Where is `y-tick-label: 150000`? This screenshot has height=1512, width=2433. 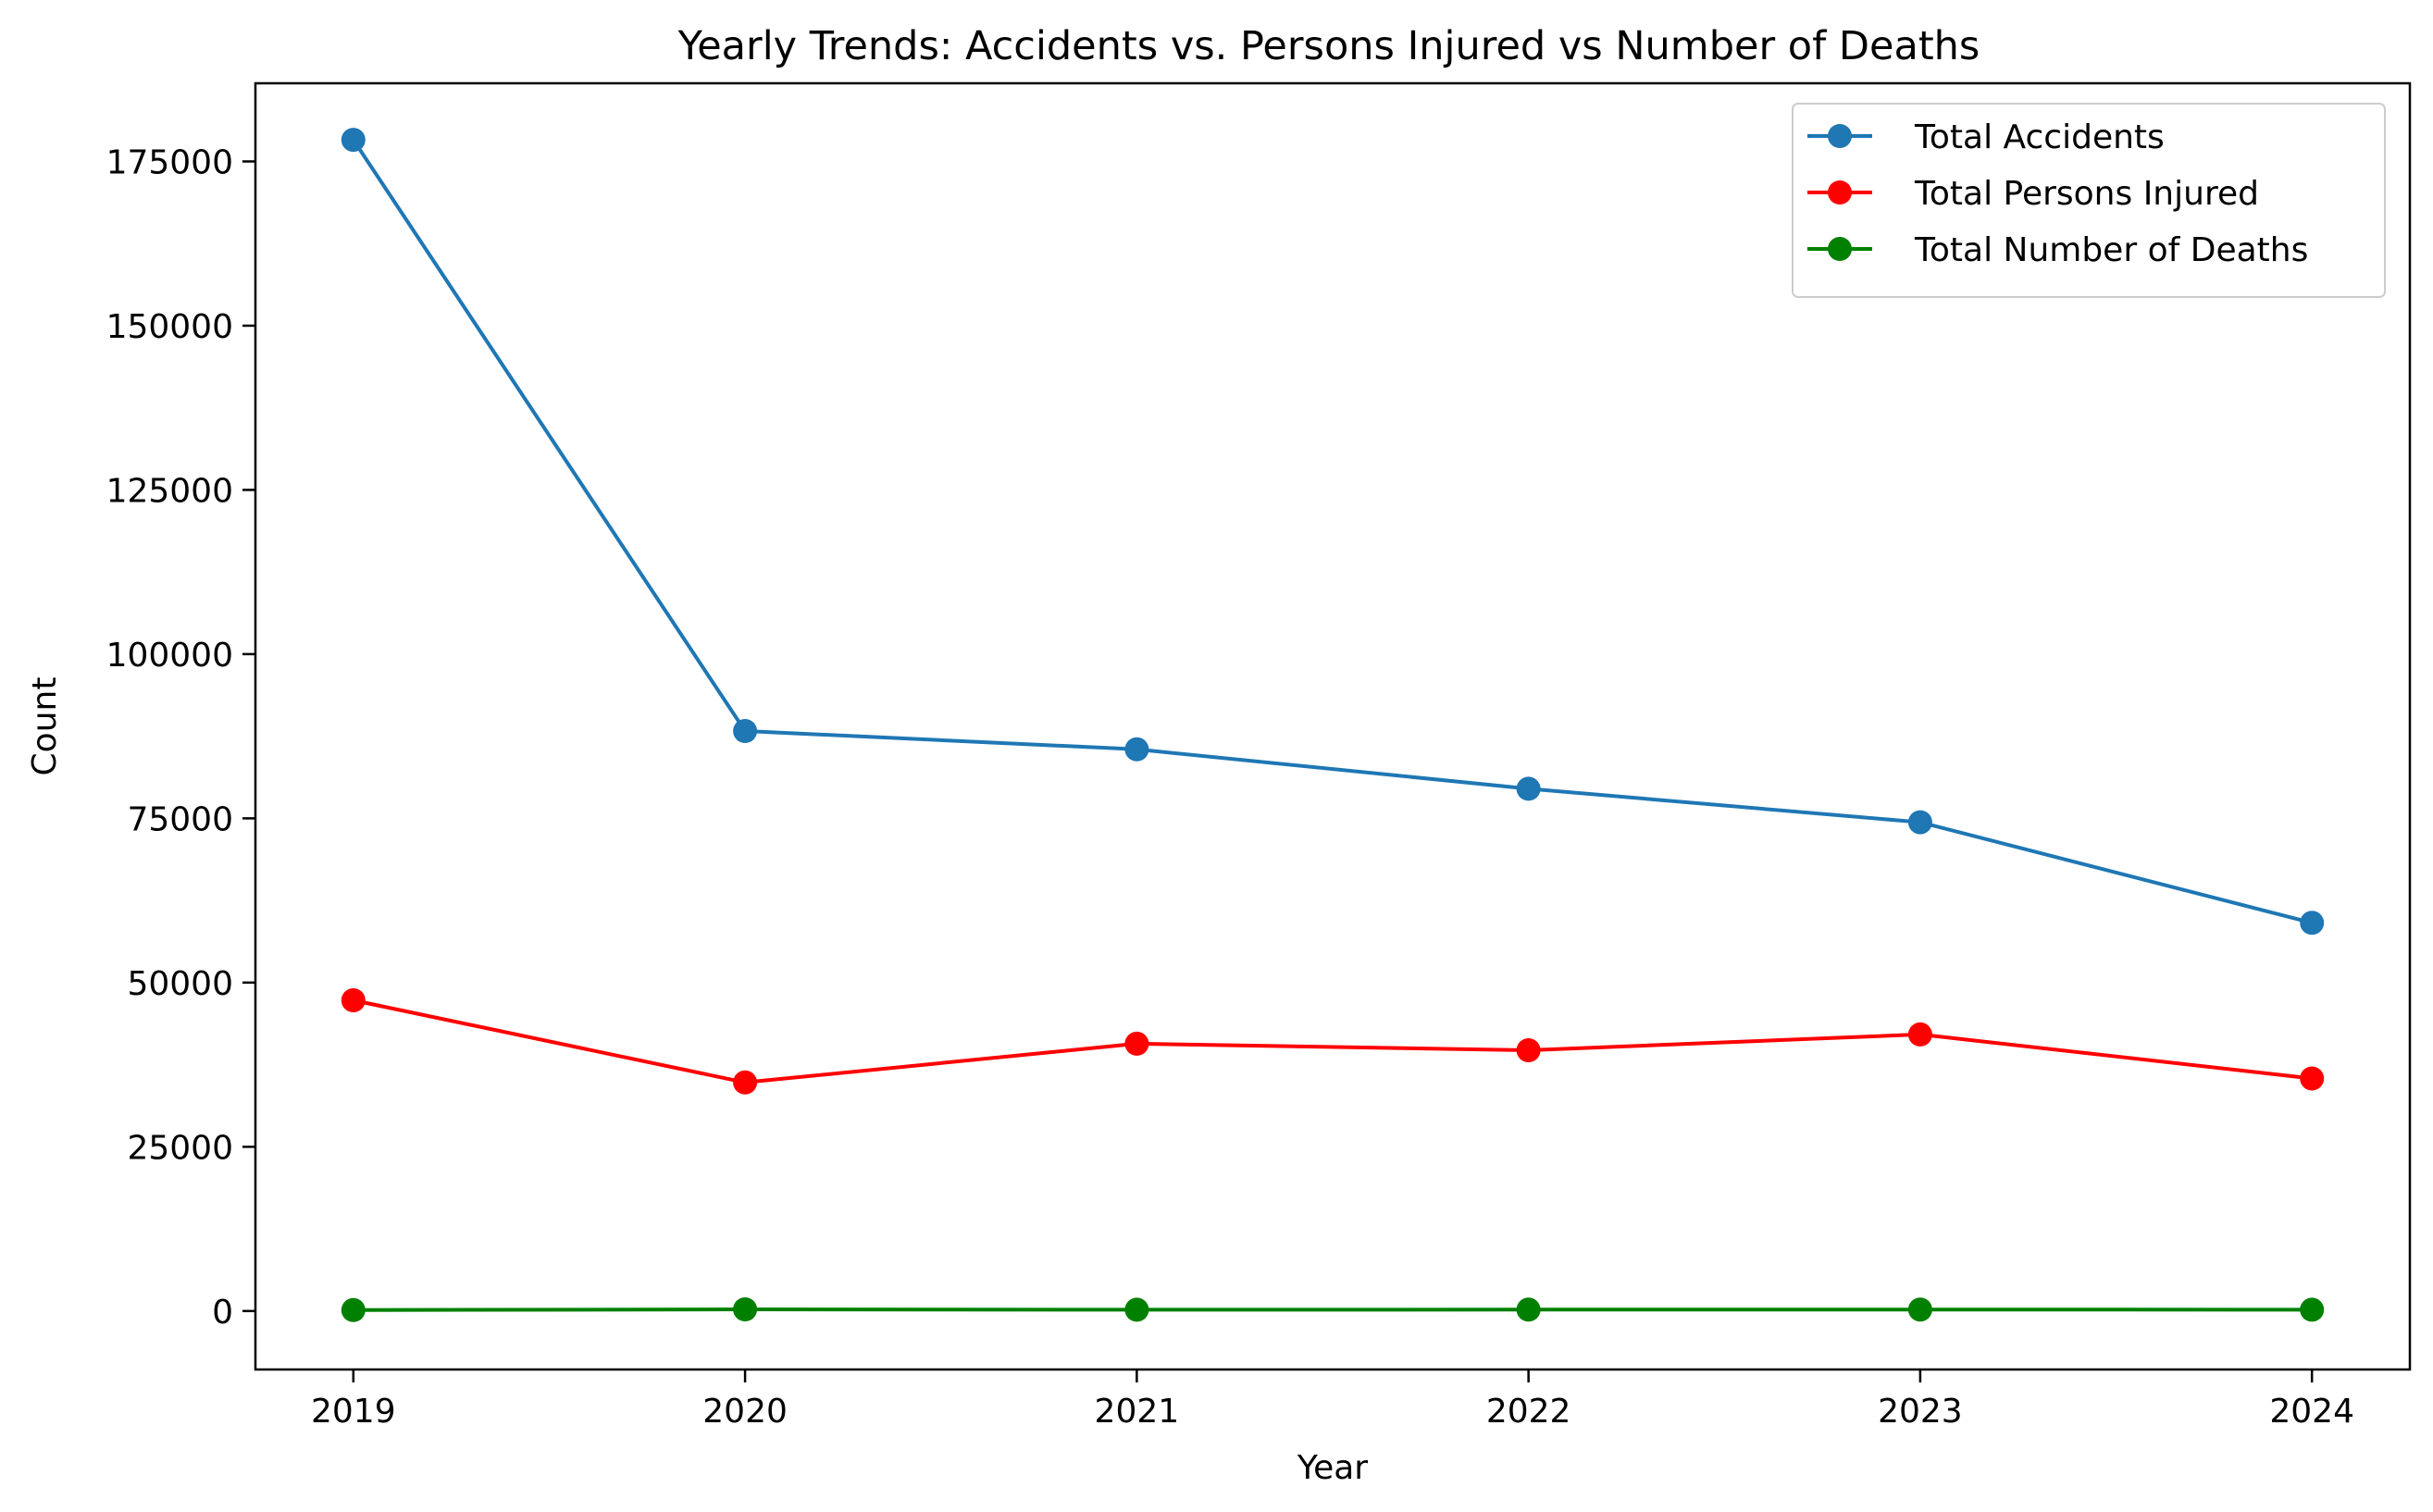 y-tick-label: 150000 is located at coordinates (169, 327).